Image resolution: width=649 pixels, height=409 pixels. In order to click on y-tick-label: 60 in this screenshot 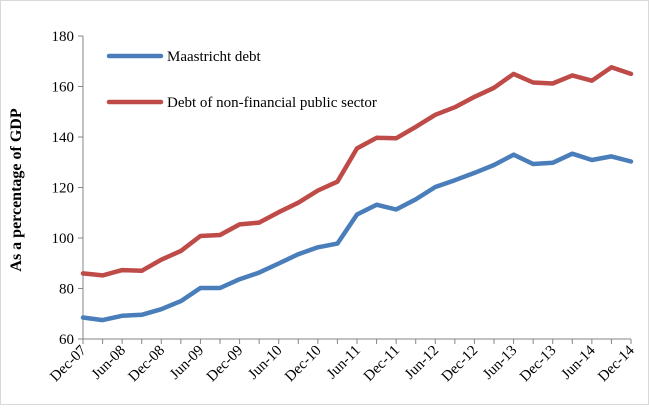, I will do `click(66, 340)`.